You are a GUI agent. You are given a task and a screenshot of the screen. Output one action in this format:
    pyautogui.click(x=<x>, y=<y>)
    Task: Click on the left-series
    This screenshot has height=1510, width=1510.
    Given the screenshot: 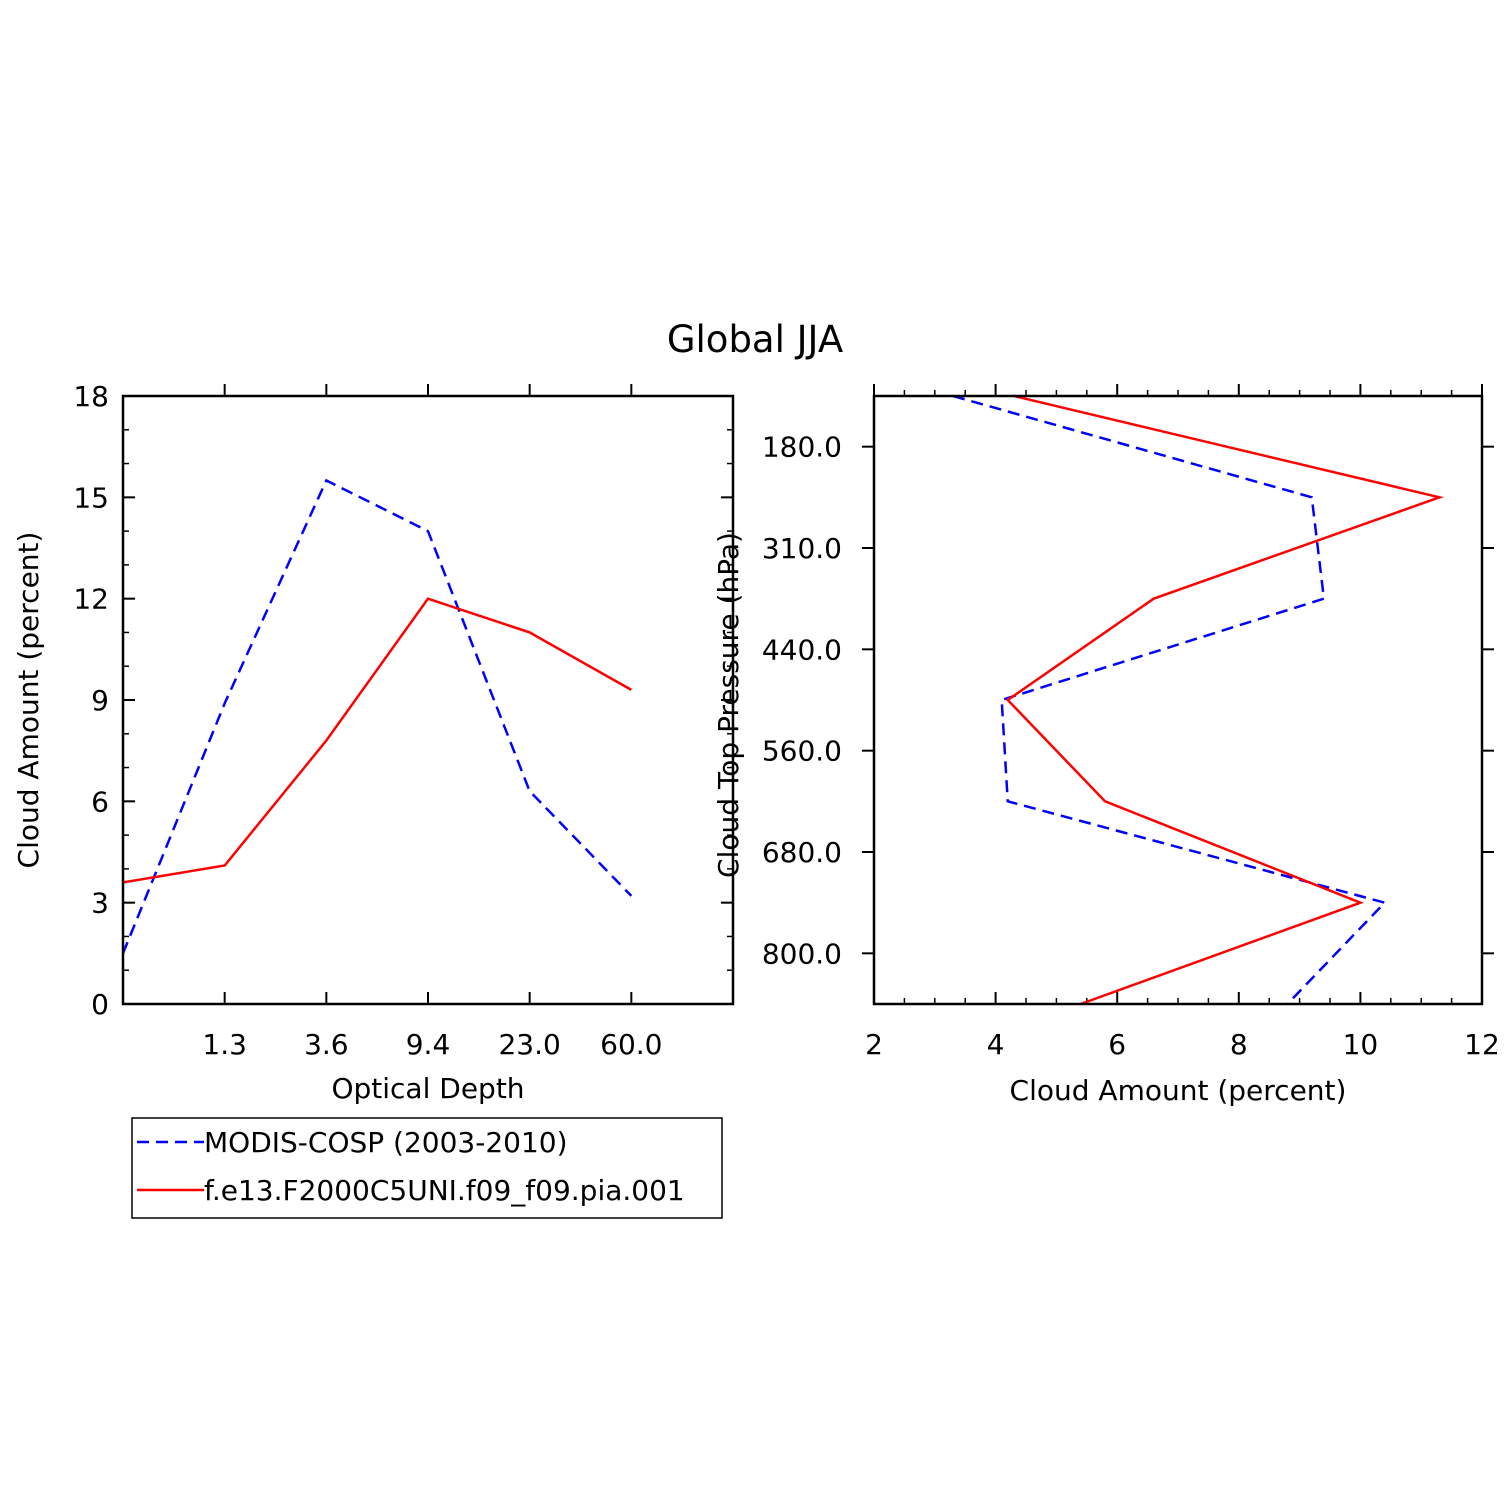 What is the action you would take?
    pyautogui.click(x=377, y=716)
    